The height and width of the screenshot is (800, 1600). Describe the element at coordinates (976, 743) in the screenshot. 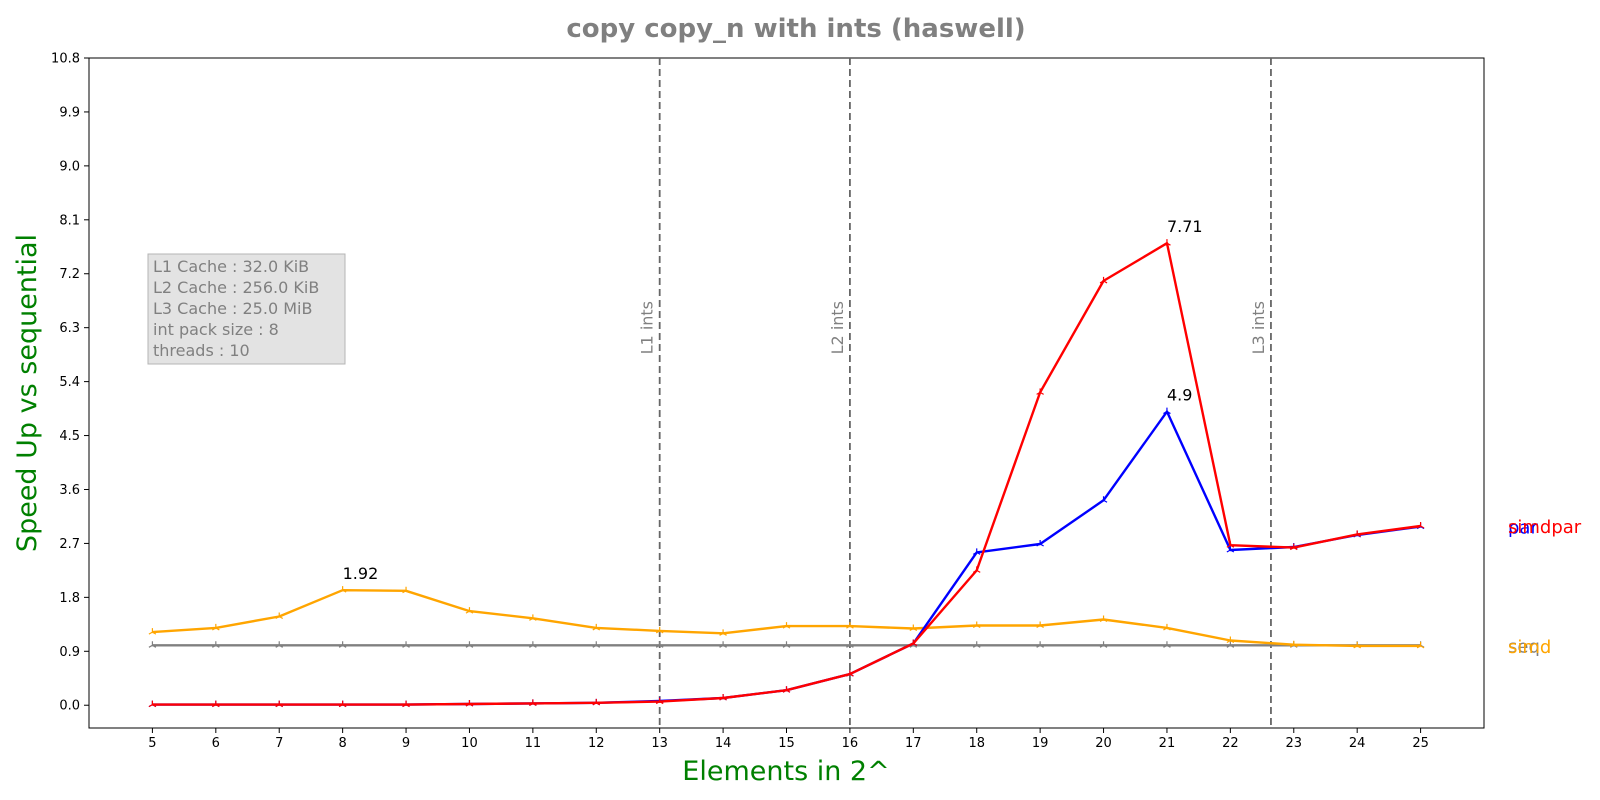

I see `x-tick-label: 18` at that location.